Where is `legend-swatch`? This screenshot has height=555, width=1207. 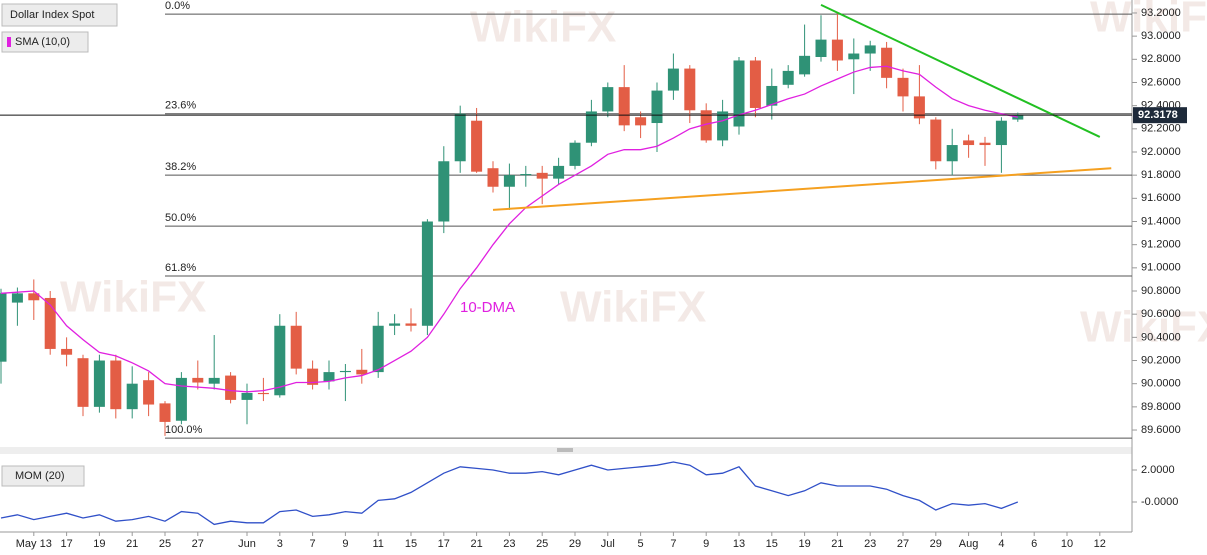
legend-swatch is located at coordinates (9, 42).